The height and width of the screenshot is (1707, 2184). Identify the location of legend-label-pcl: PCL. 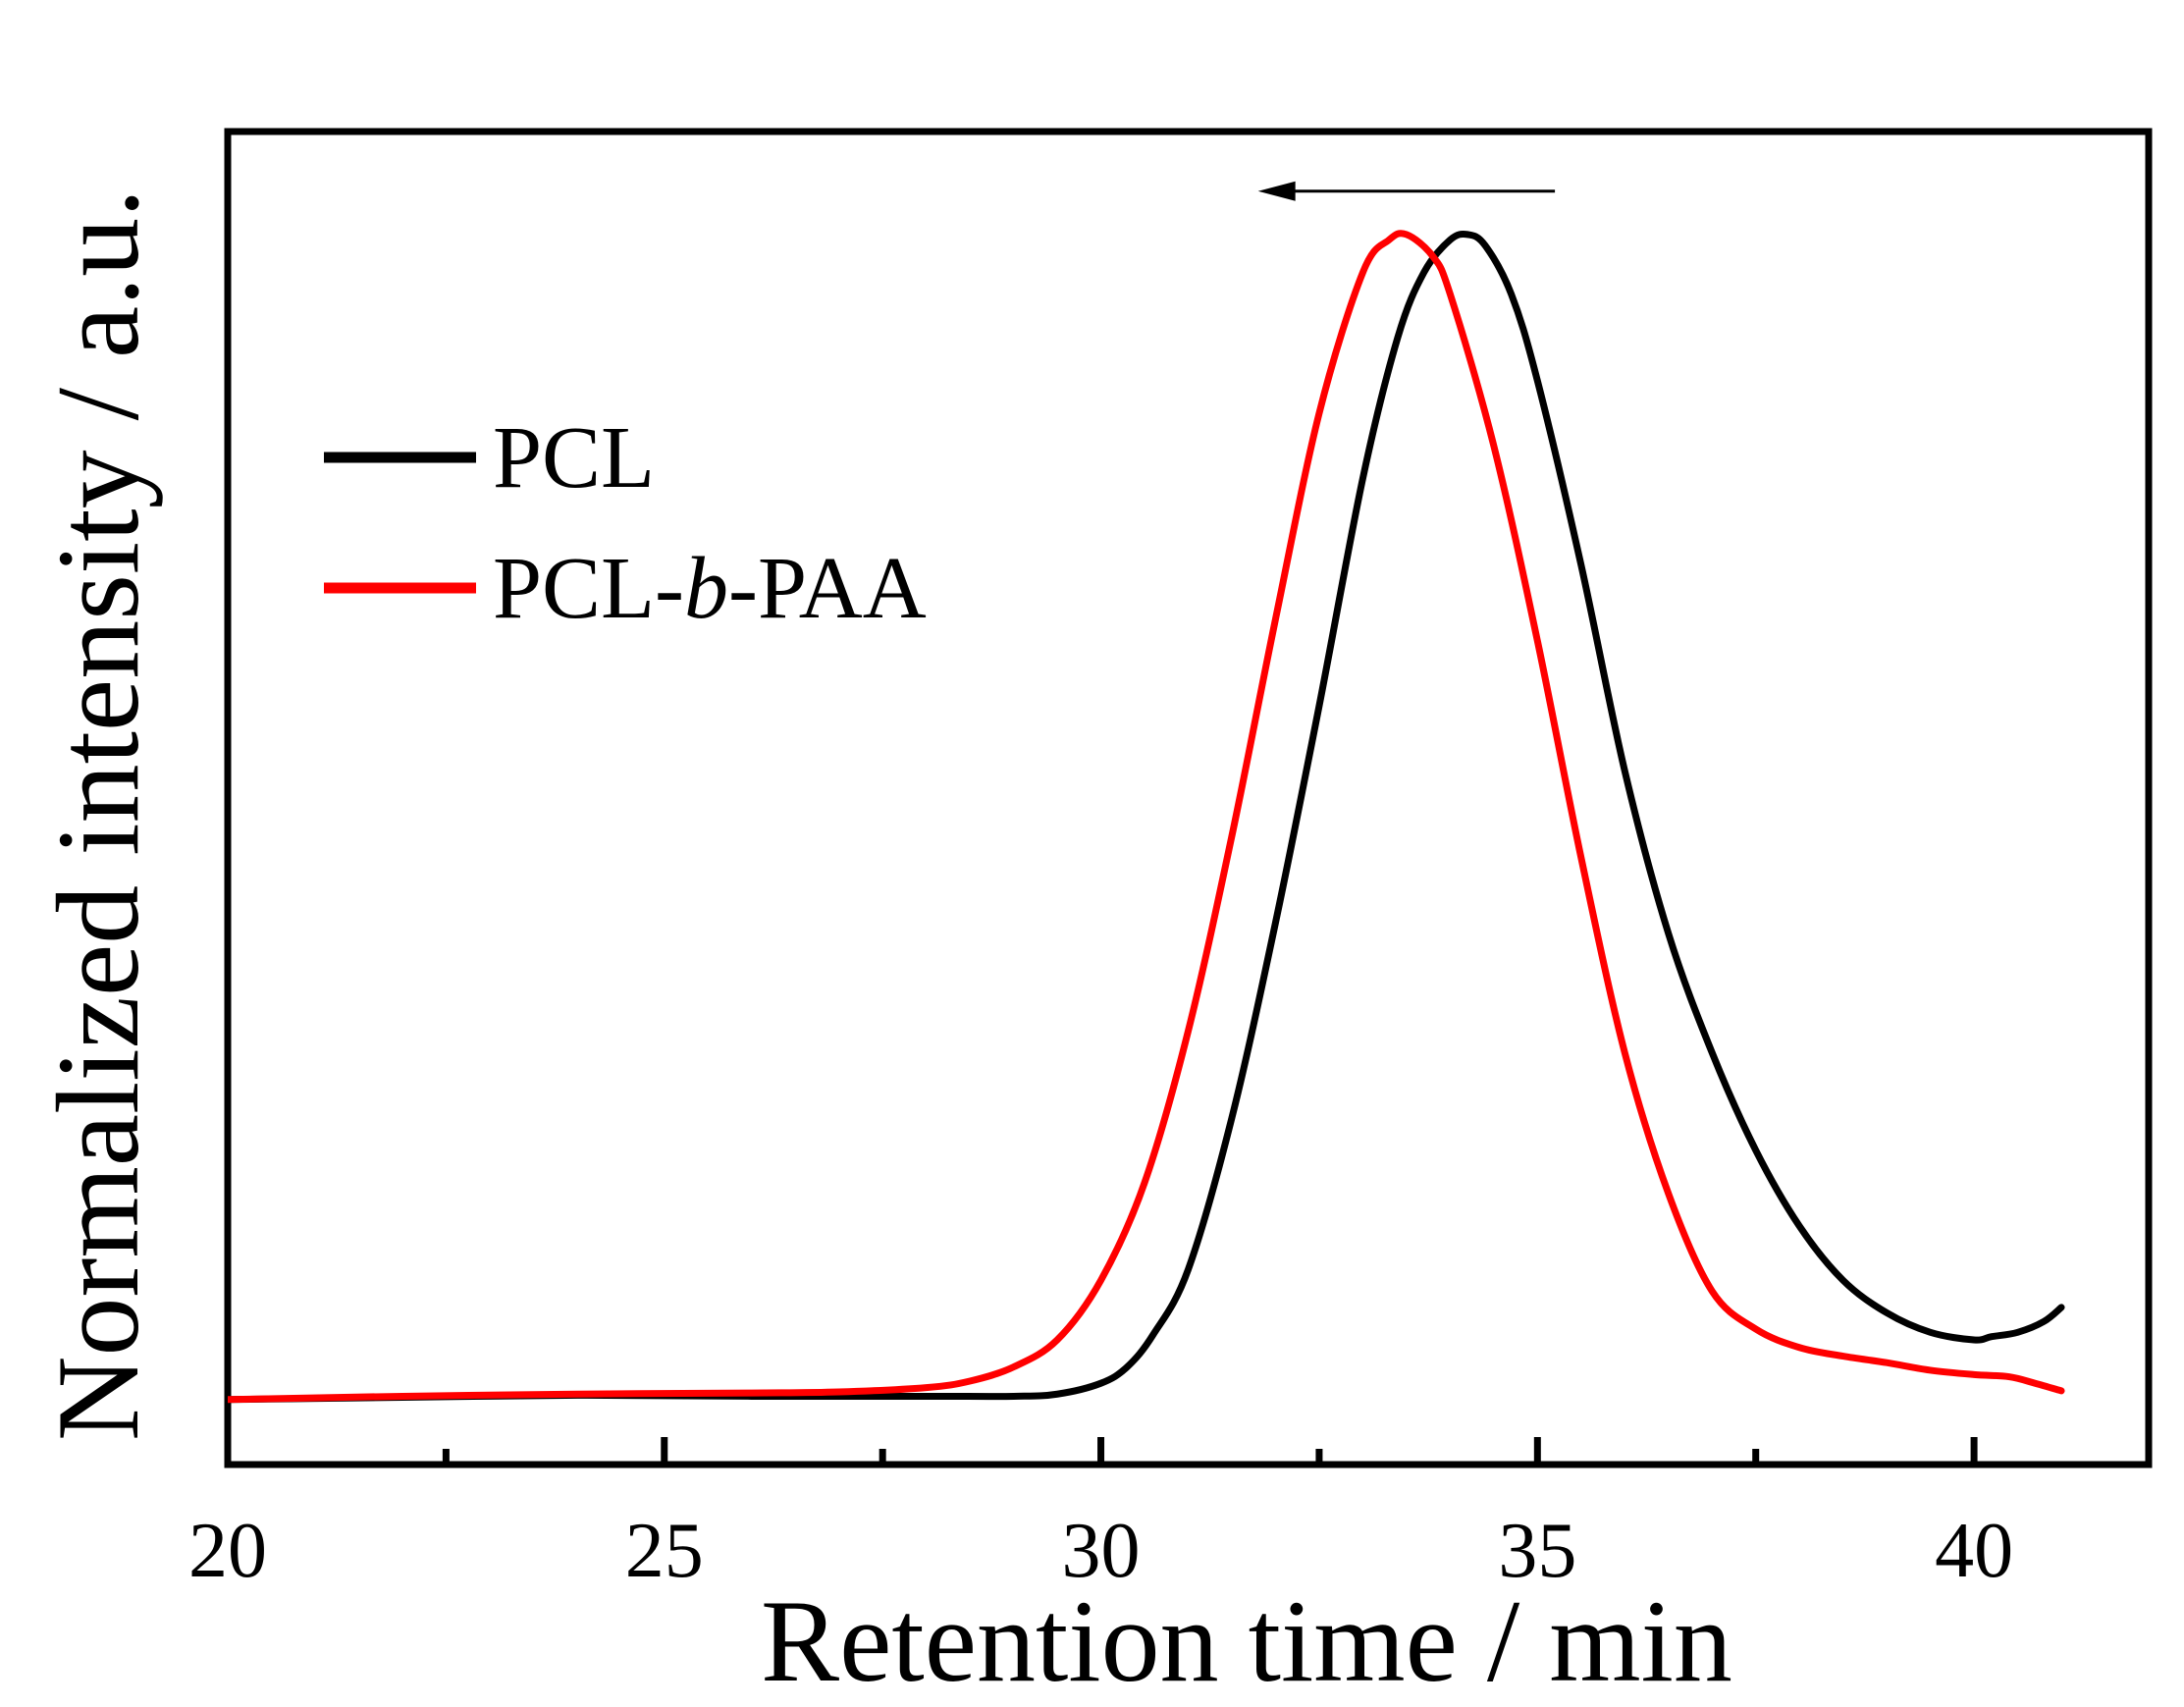
(574, 458).